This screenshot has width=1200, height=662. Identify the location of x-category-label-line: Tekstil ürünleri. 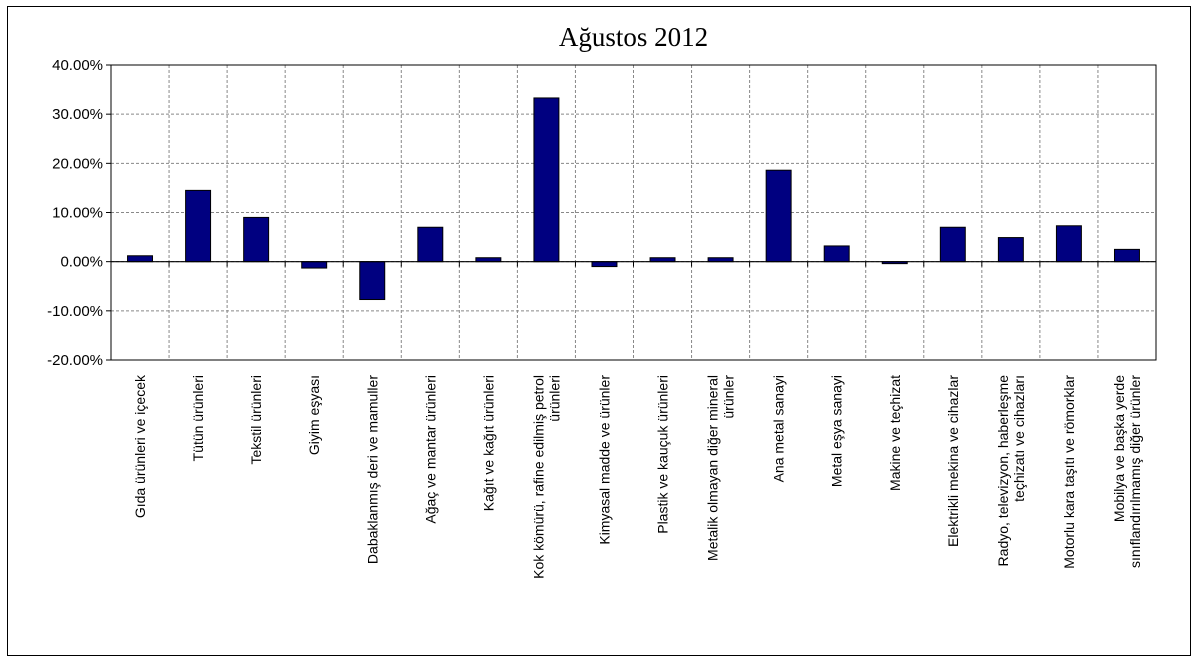
(256, 419).